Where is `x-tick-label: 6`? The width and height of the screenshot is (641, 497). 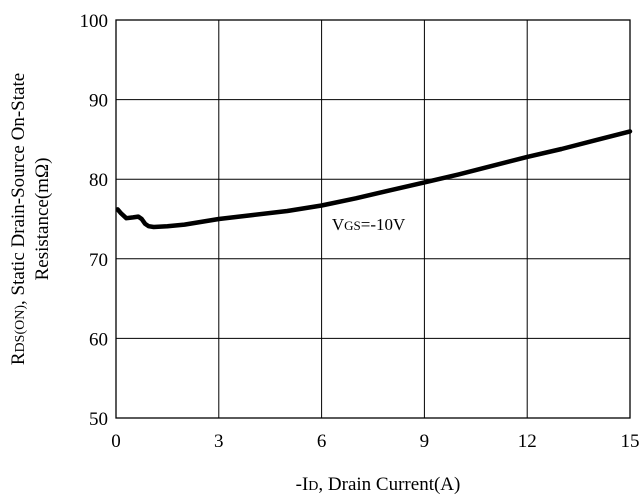
x-tick-label: 6 is located at coordinates (322, 441).